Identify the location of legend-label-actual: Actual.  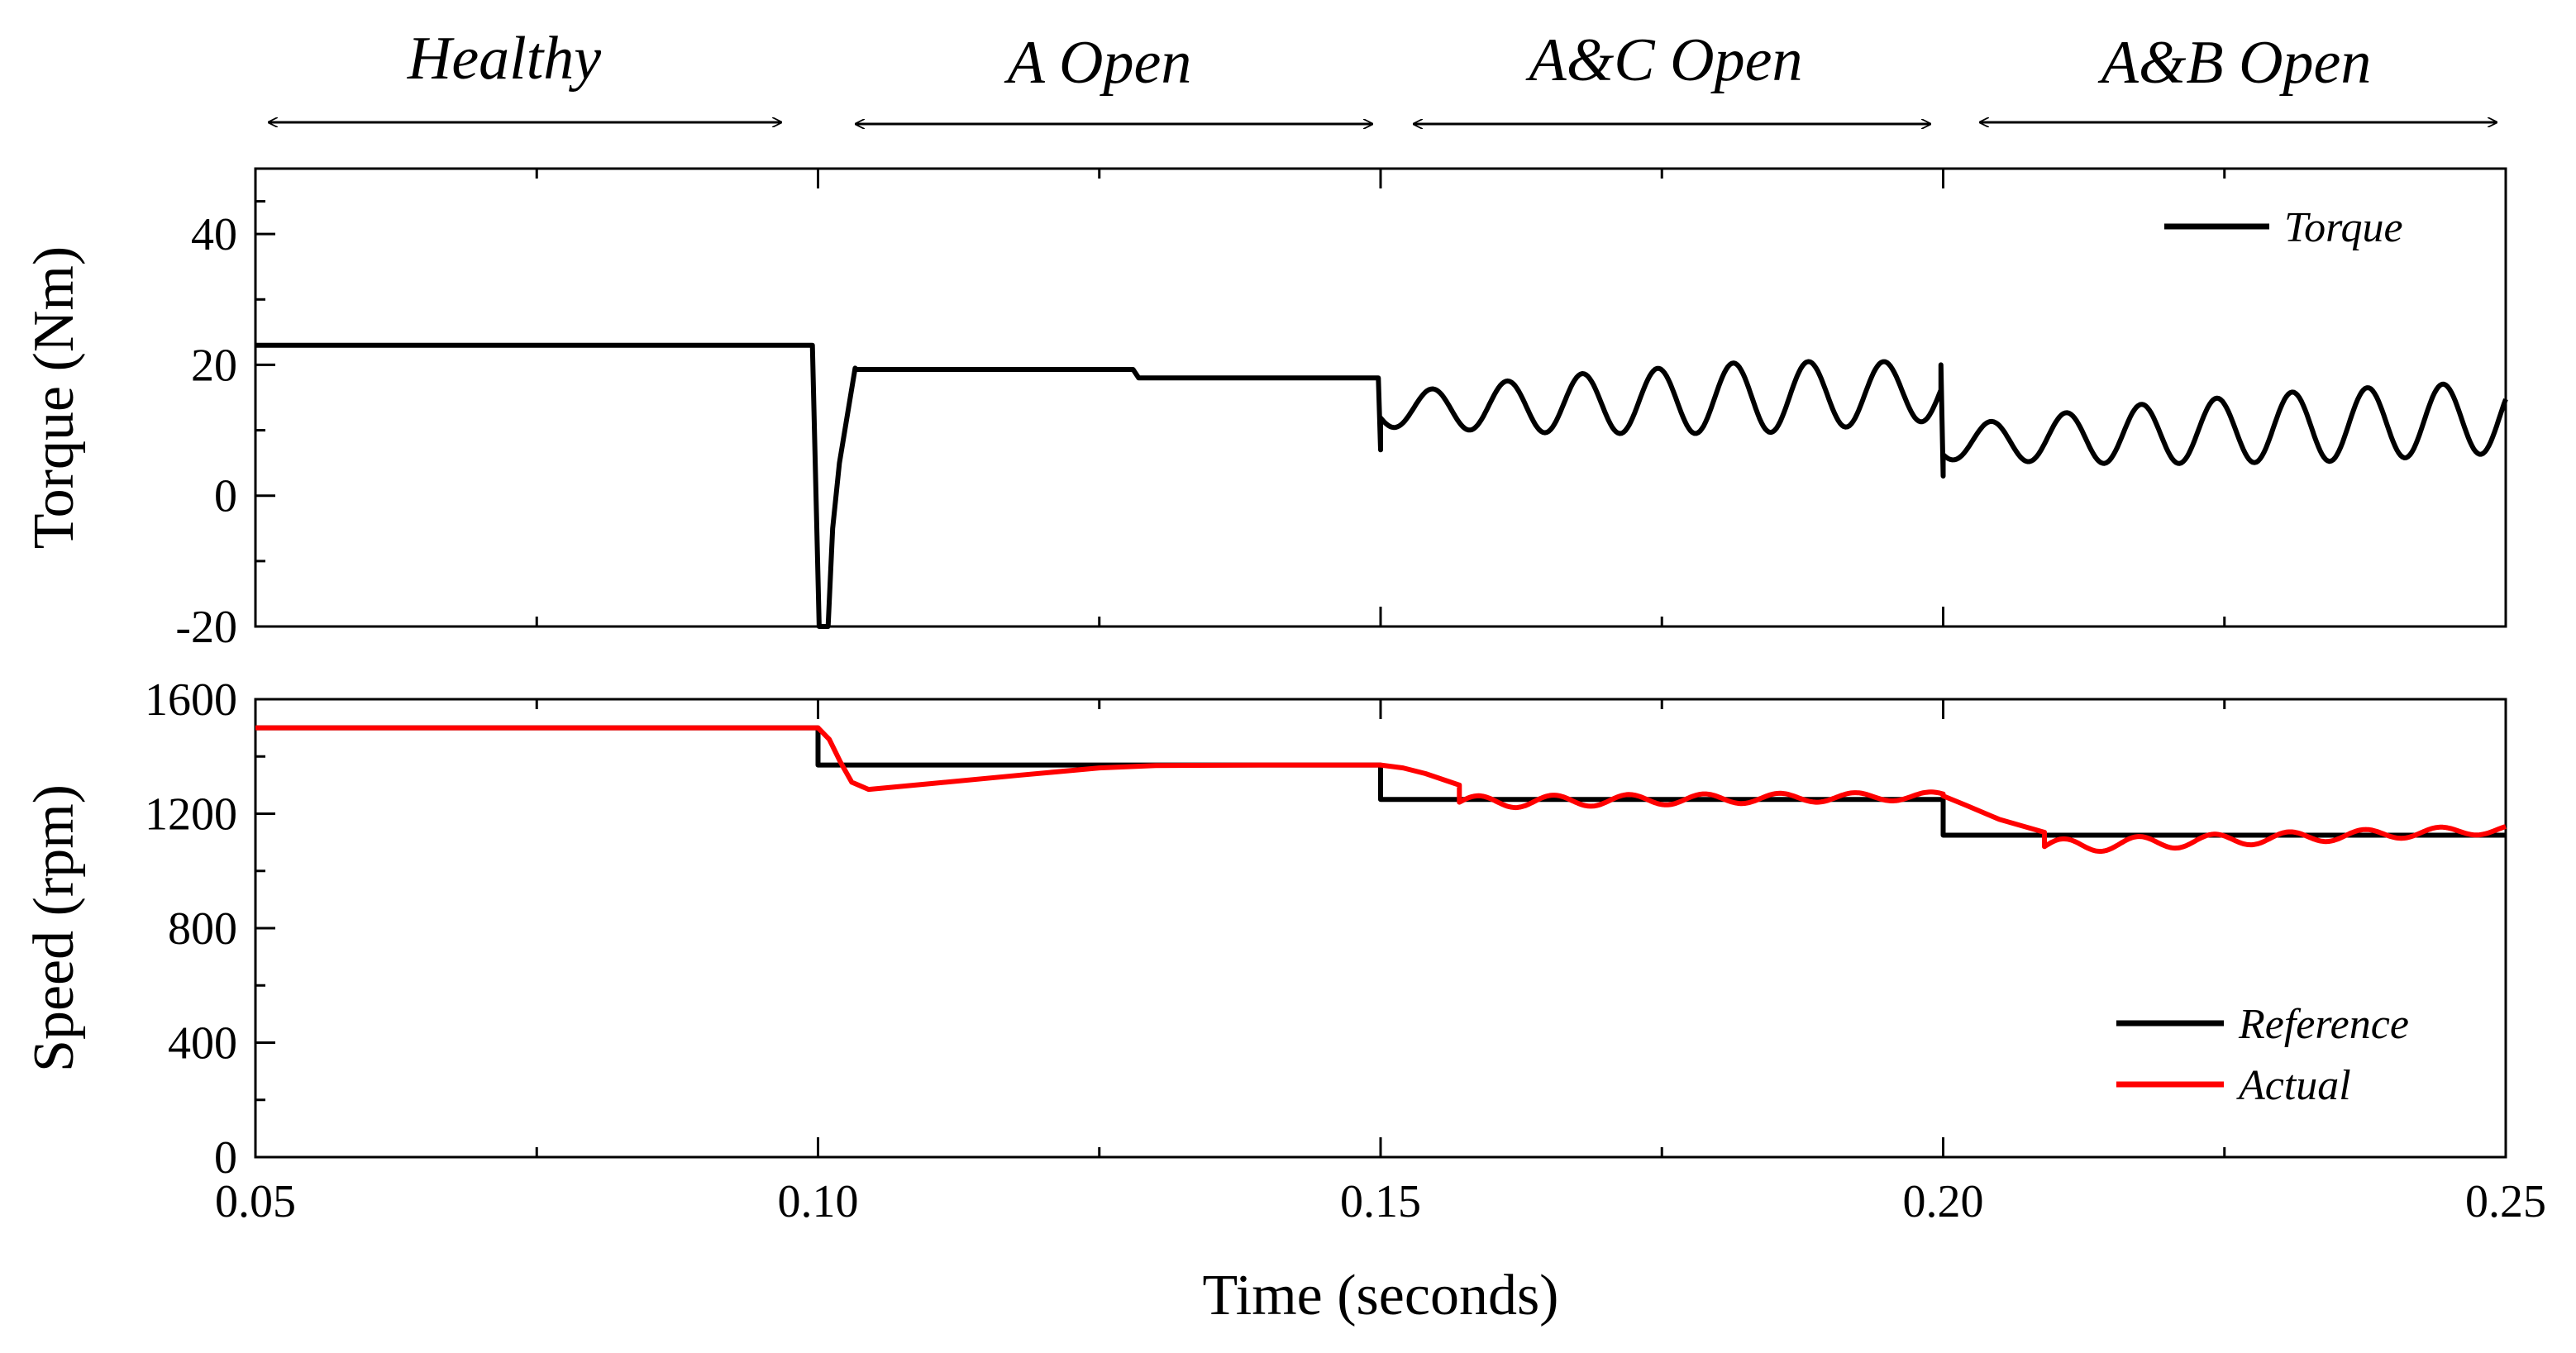
(2293, 1086).